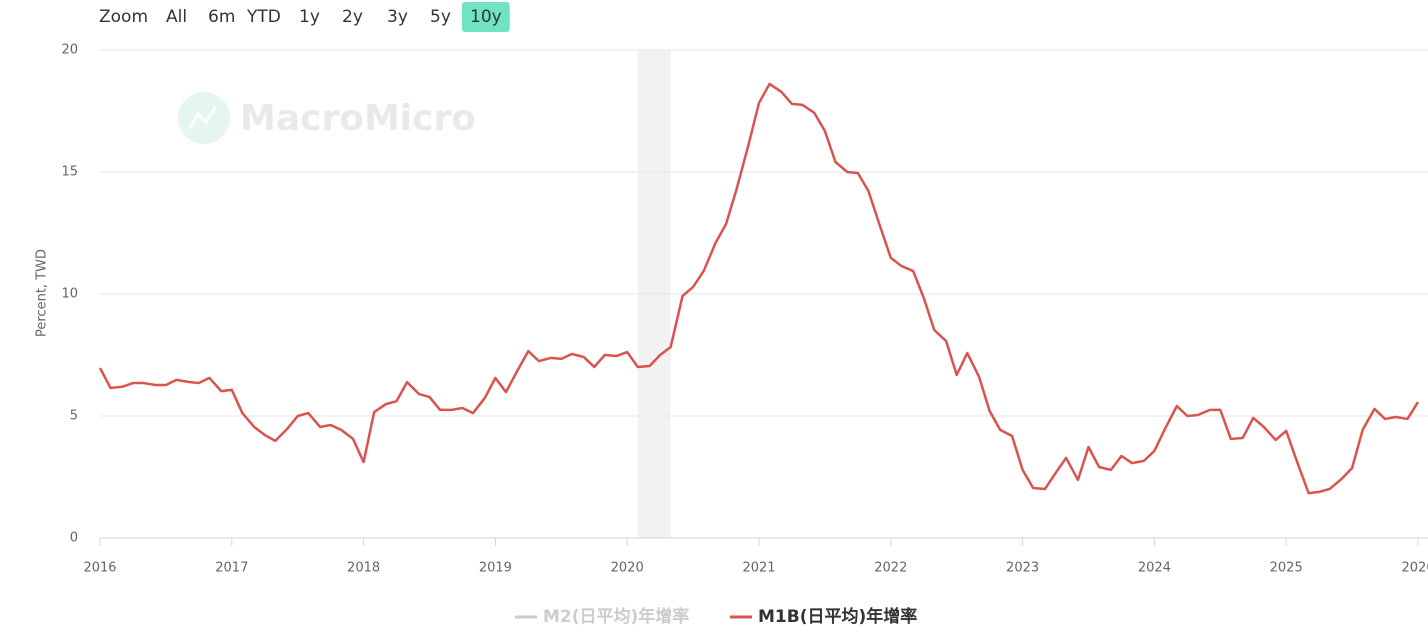  What do you see at coordinates (837, 616) in the screenshot?
I see `legend-label: M1B(日平均)年增率` at bounding box center [837, 616].